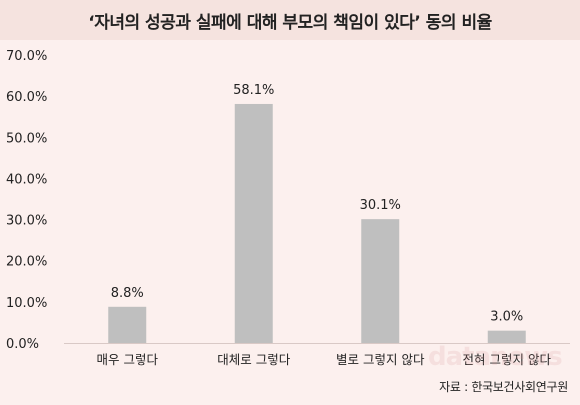  I want to click on x-tick-label: 매우 그렇다, so click(128, 359).